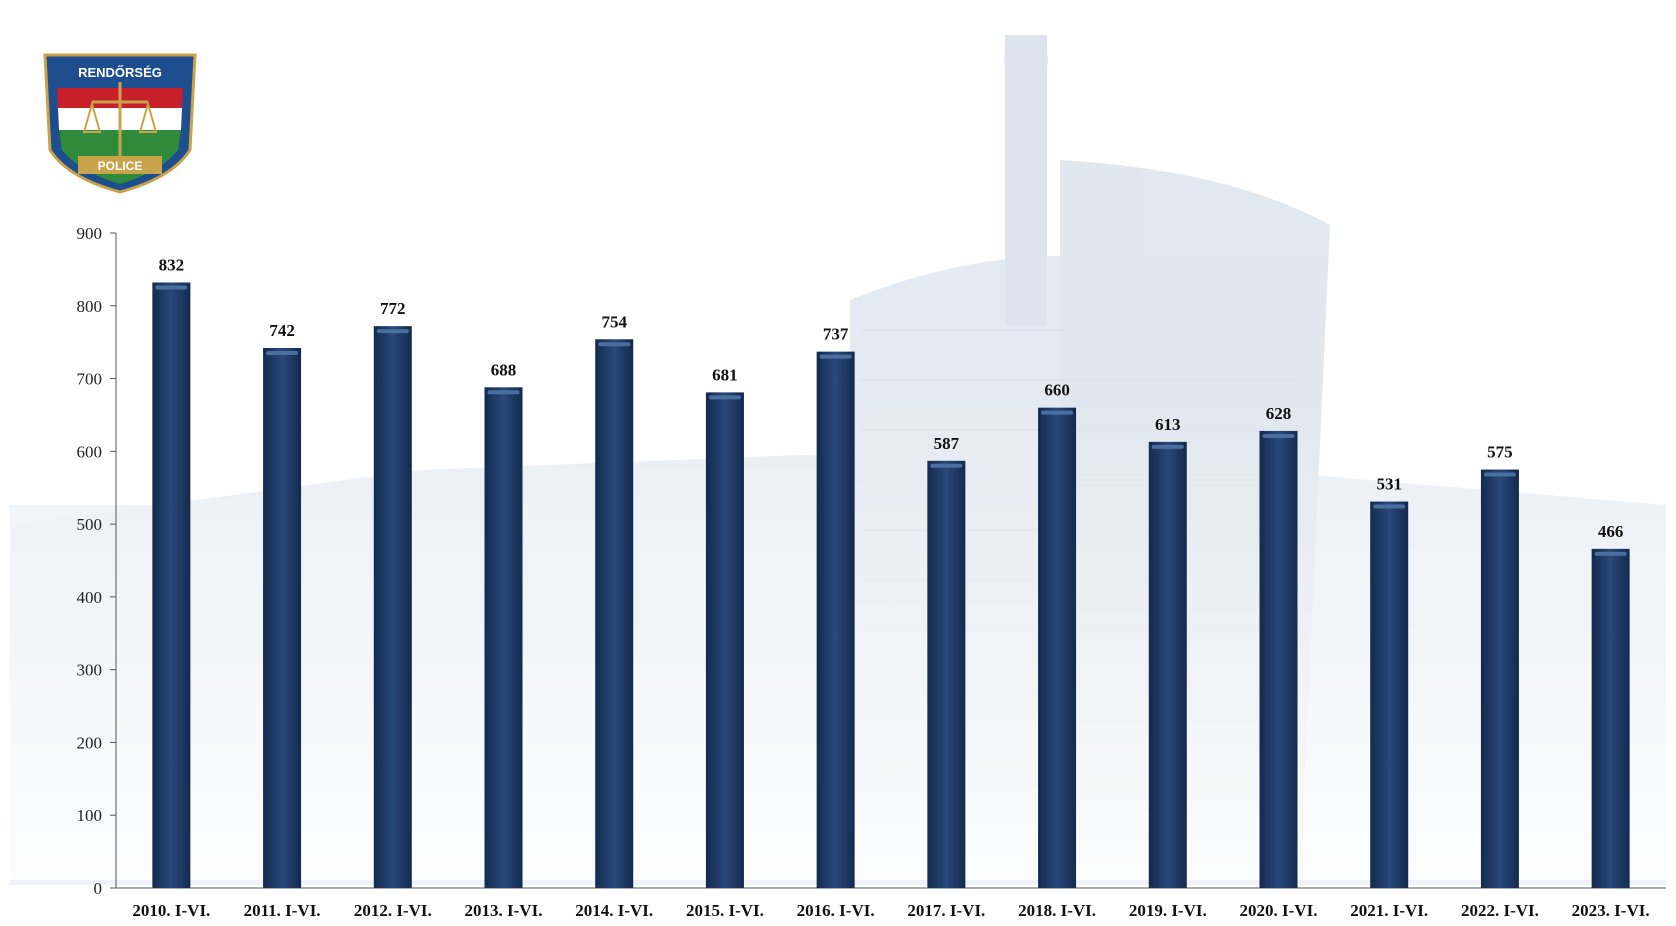  I want to click on data-label: 737, so click(836, 334).